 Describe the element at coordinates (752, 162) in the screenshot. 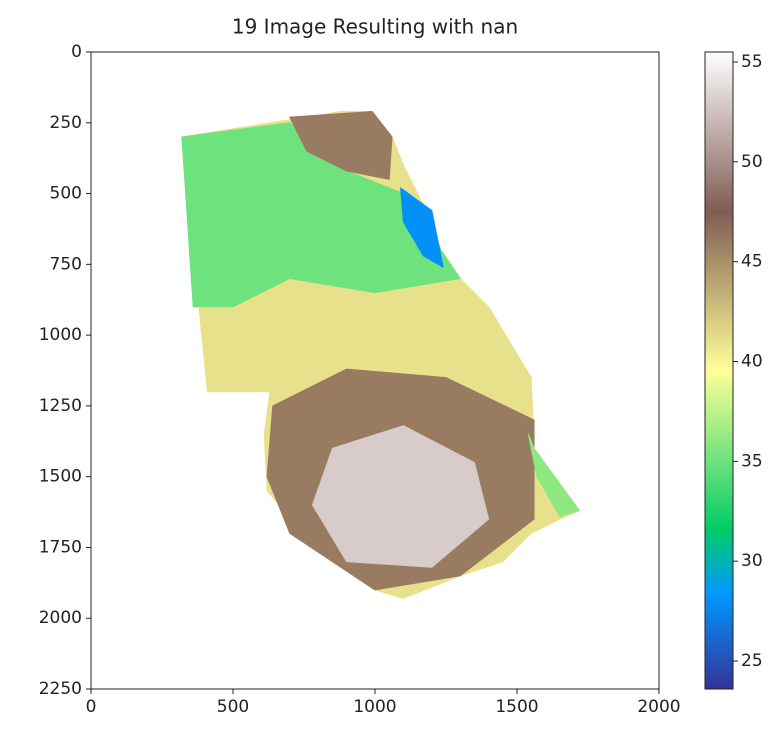

I see `colorbar-tick-label: 50` at that location.